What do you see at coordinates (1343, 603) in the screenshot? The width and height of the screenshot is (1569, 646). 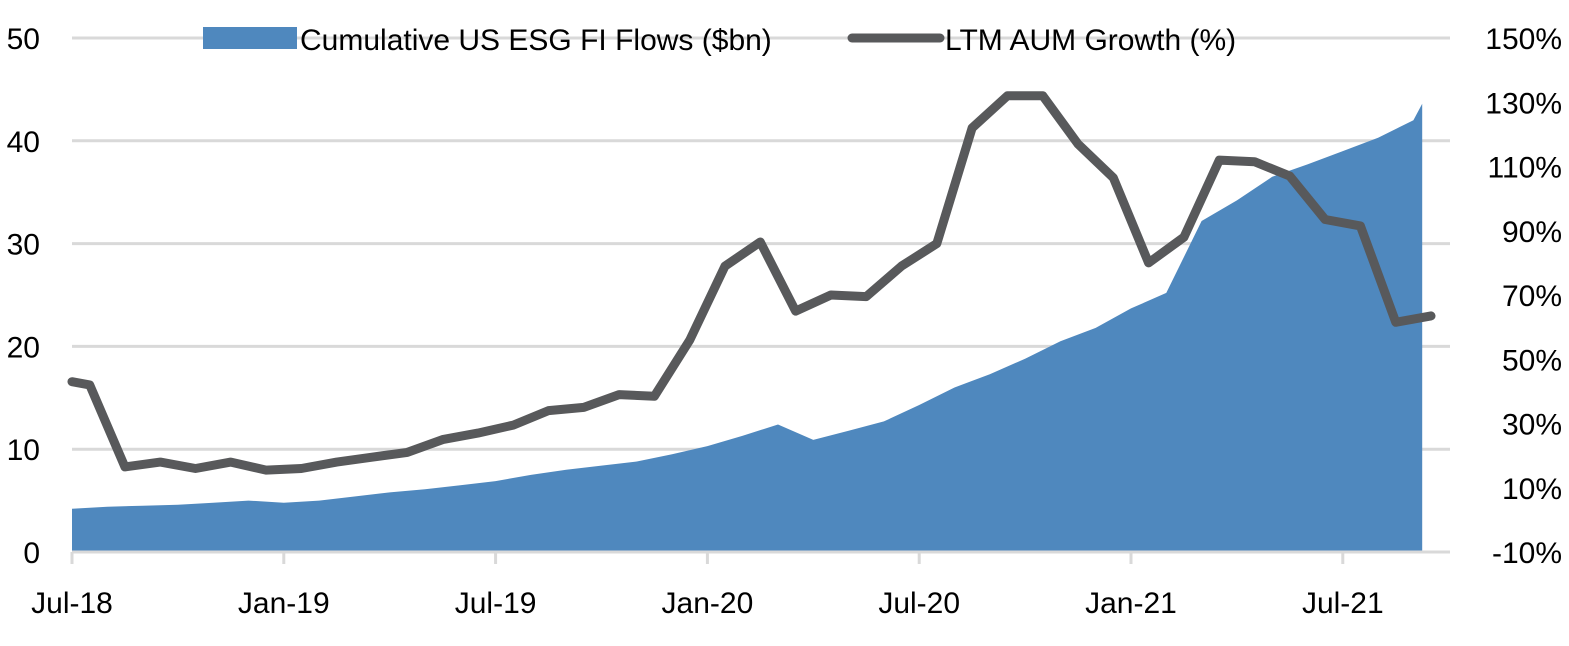 I see `x-tick-label: Jul-21` at bounding box center [1343, 603].